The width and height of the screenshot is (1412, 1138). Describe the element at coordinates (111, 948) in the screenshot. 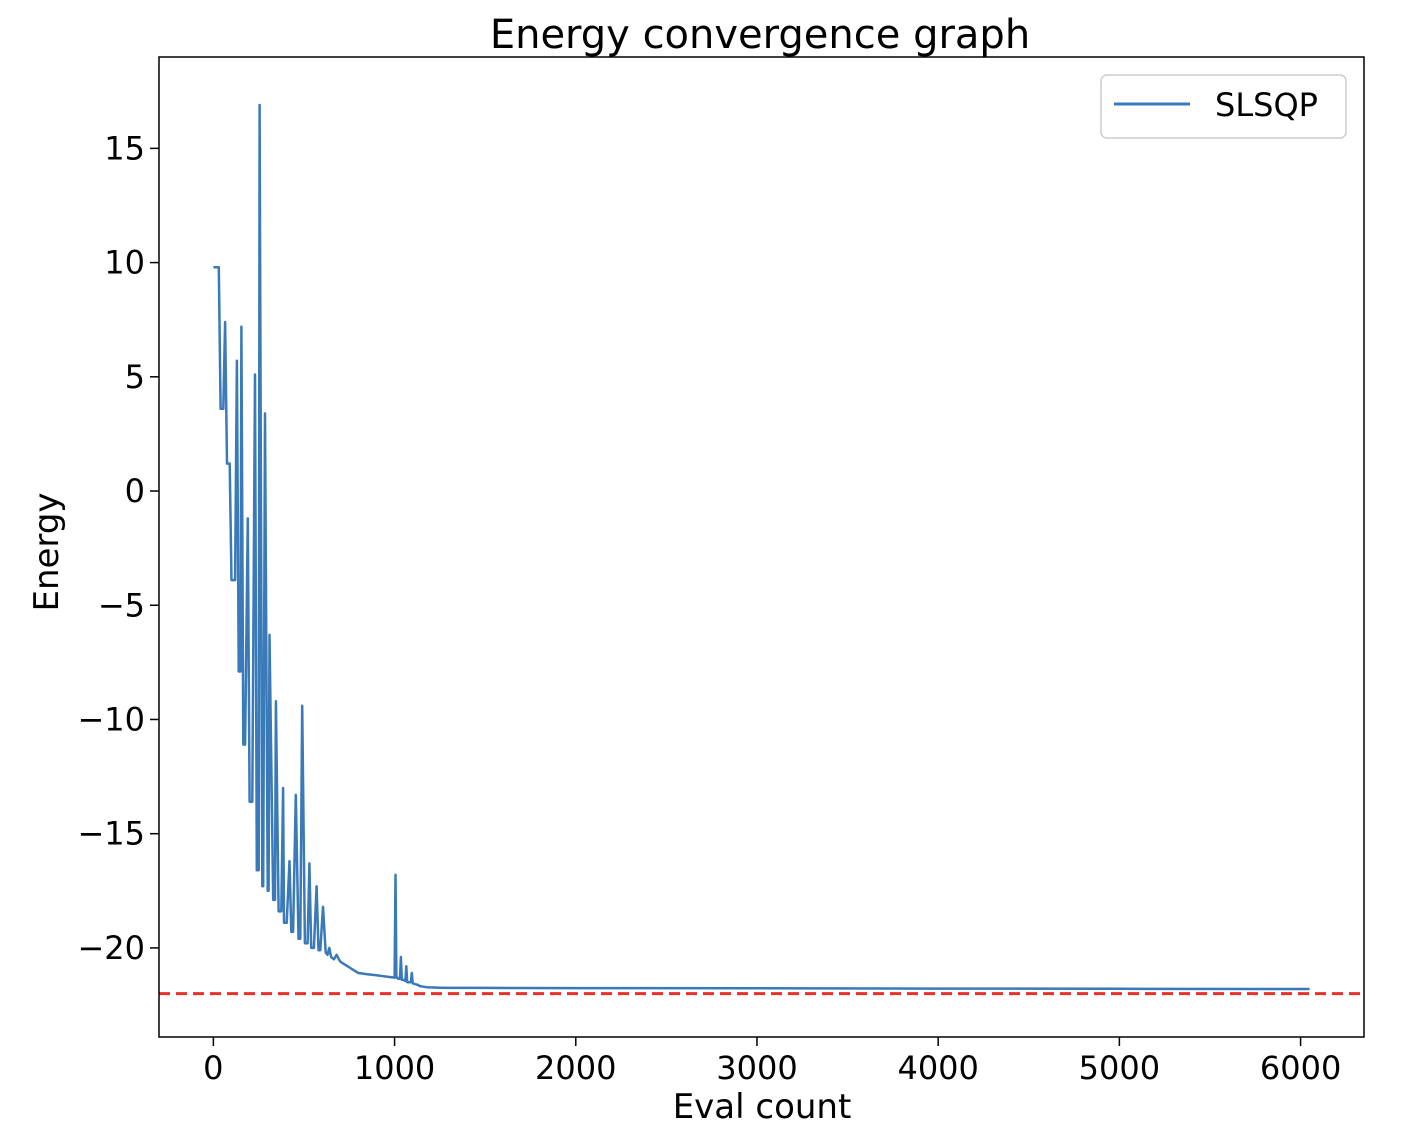

I see `y-tick-label: −20` at that location.